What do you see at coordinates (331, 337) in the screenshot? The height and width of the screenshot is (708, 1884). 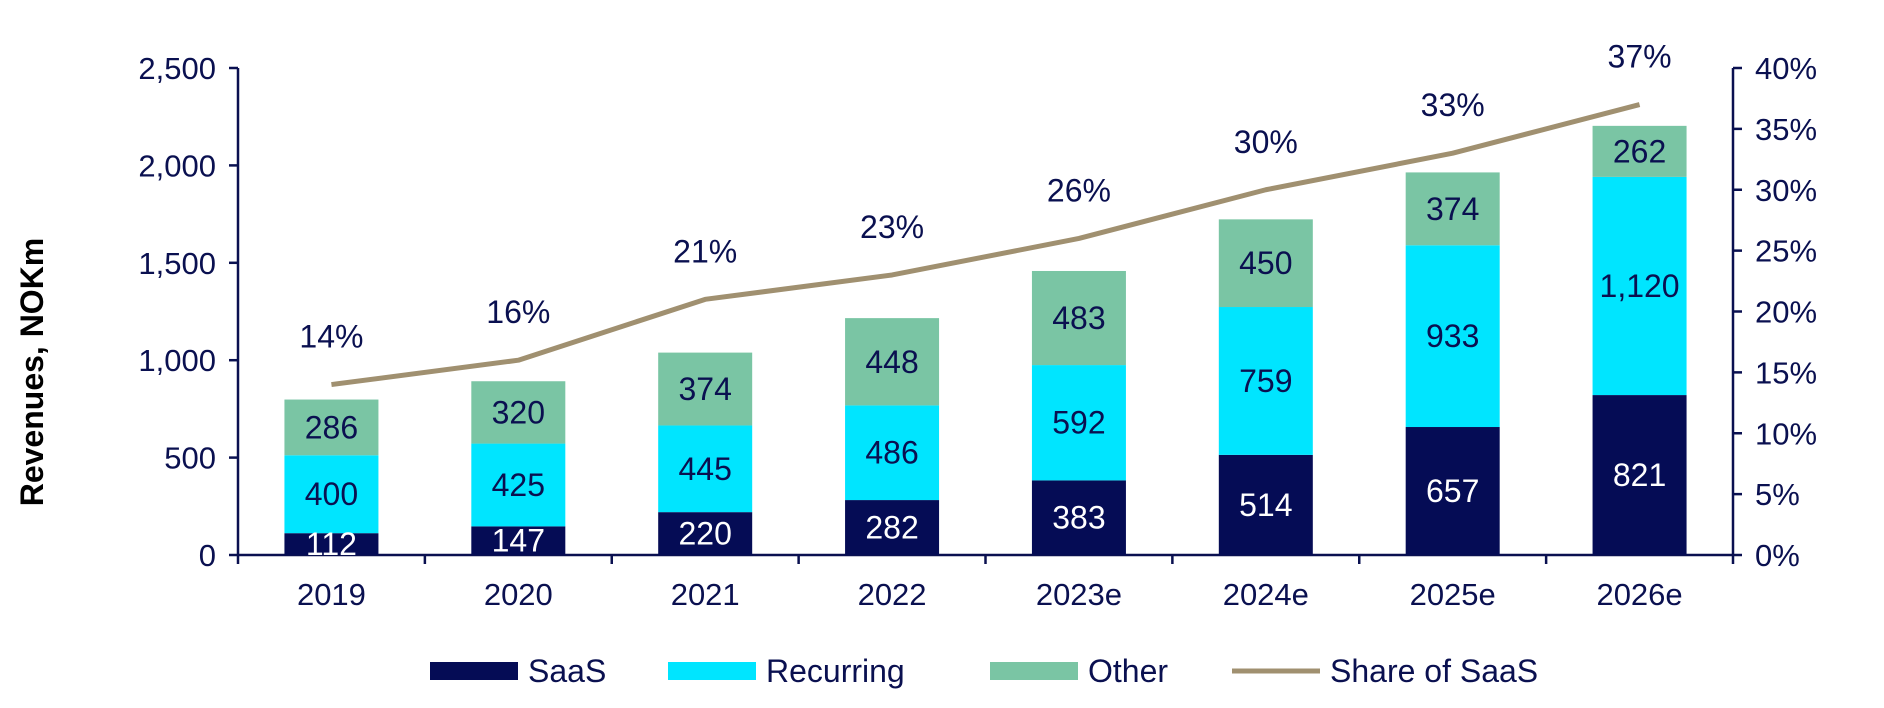 I see `share-label: 14%` at bounding box center [331, 337].